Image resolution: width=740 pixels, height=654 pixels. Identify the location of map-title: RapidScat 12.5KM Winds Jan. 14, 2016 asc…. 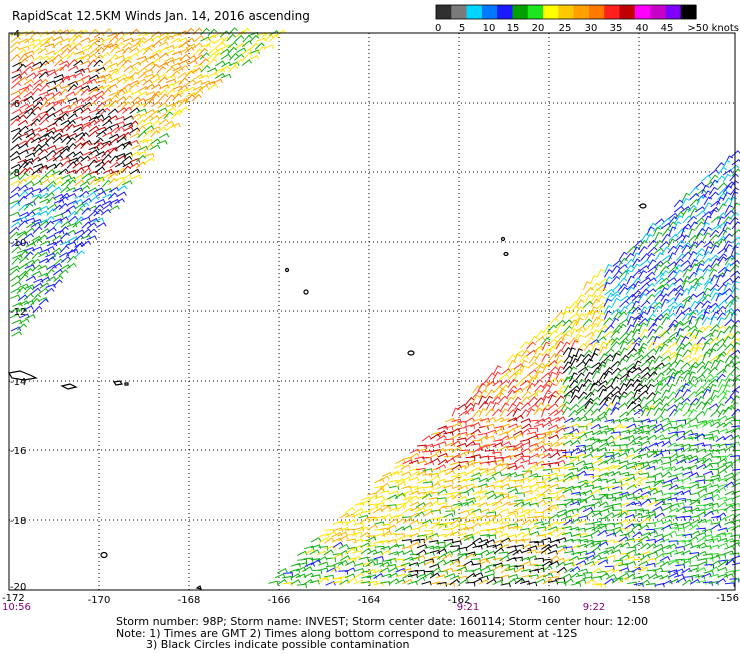
(161, 16).